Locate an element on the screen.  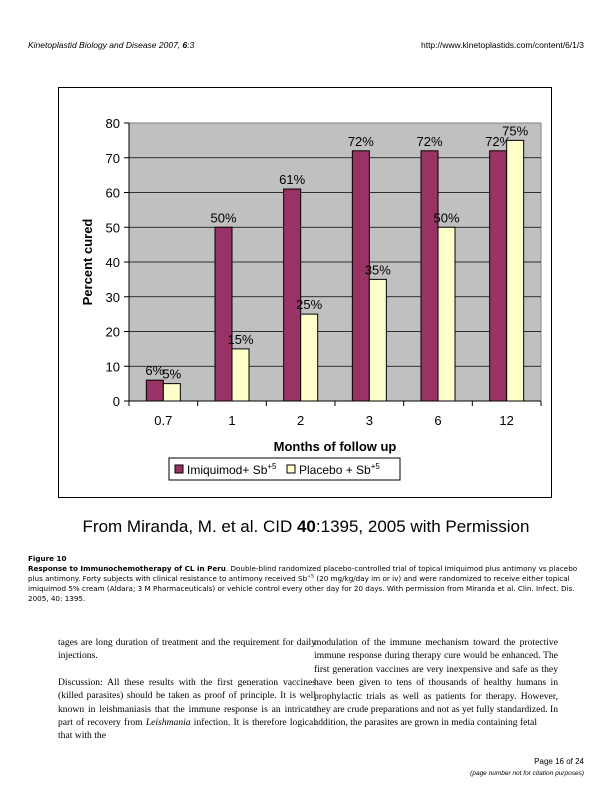
y-tick-label: 70 is located at coordinates (113, 158).